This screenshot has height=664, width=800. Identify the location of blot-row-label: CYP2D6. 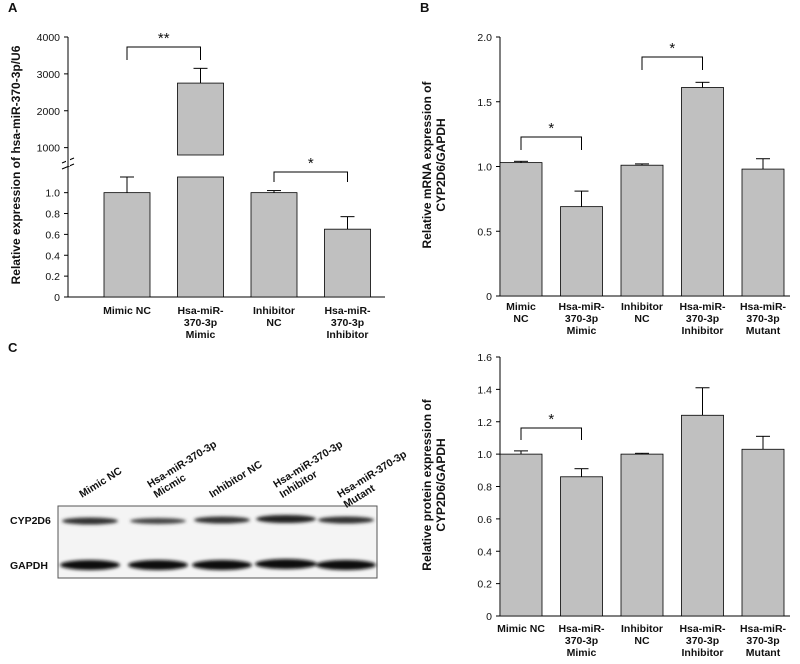
(30, 521).